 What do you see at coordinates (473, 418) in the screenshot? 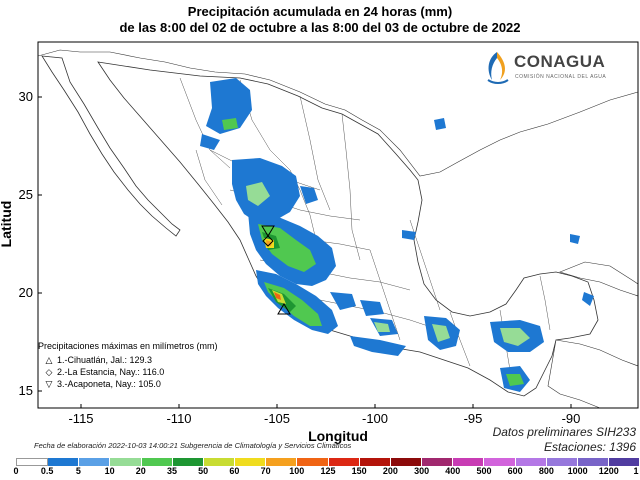
I see `x-tick-label: -95` at bounding box center [473, 418].